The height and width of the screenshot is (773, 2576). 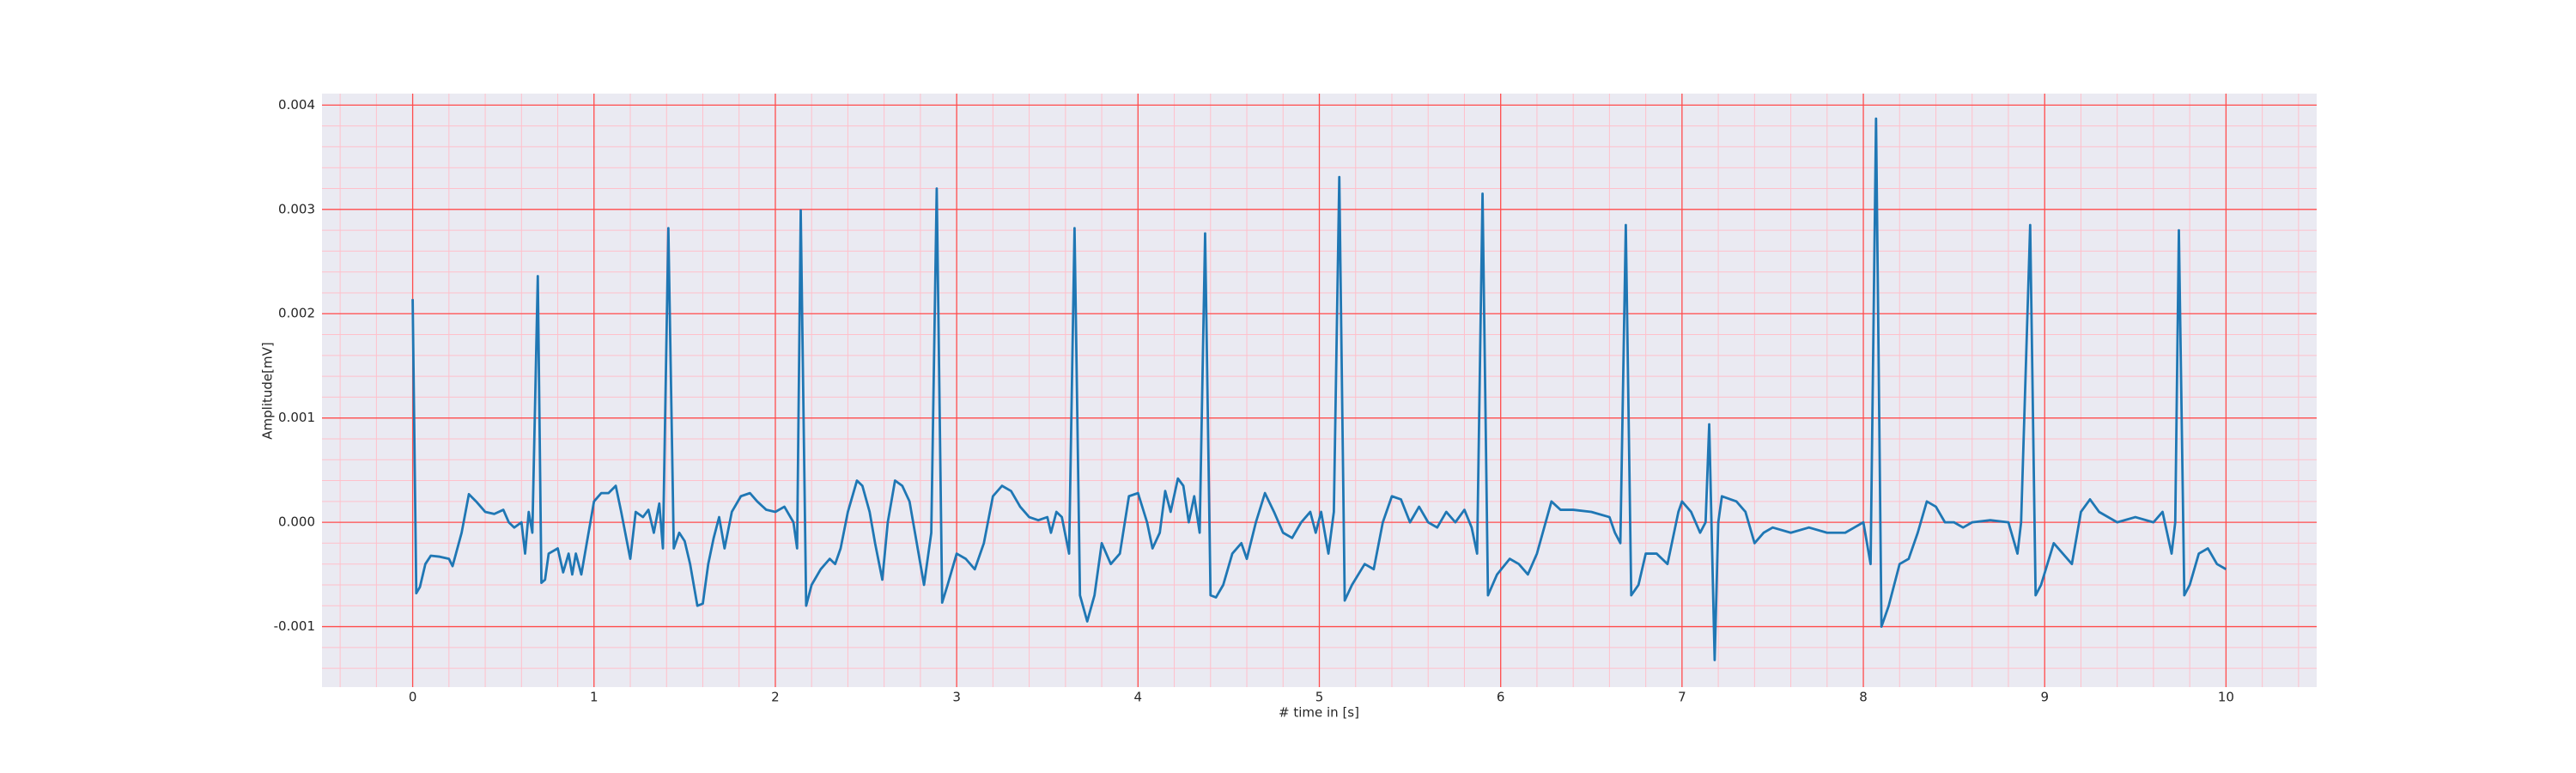 I want to click on x-tick-label: 1, so click(x=594, y=697).